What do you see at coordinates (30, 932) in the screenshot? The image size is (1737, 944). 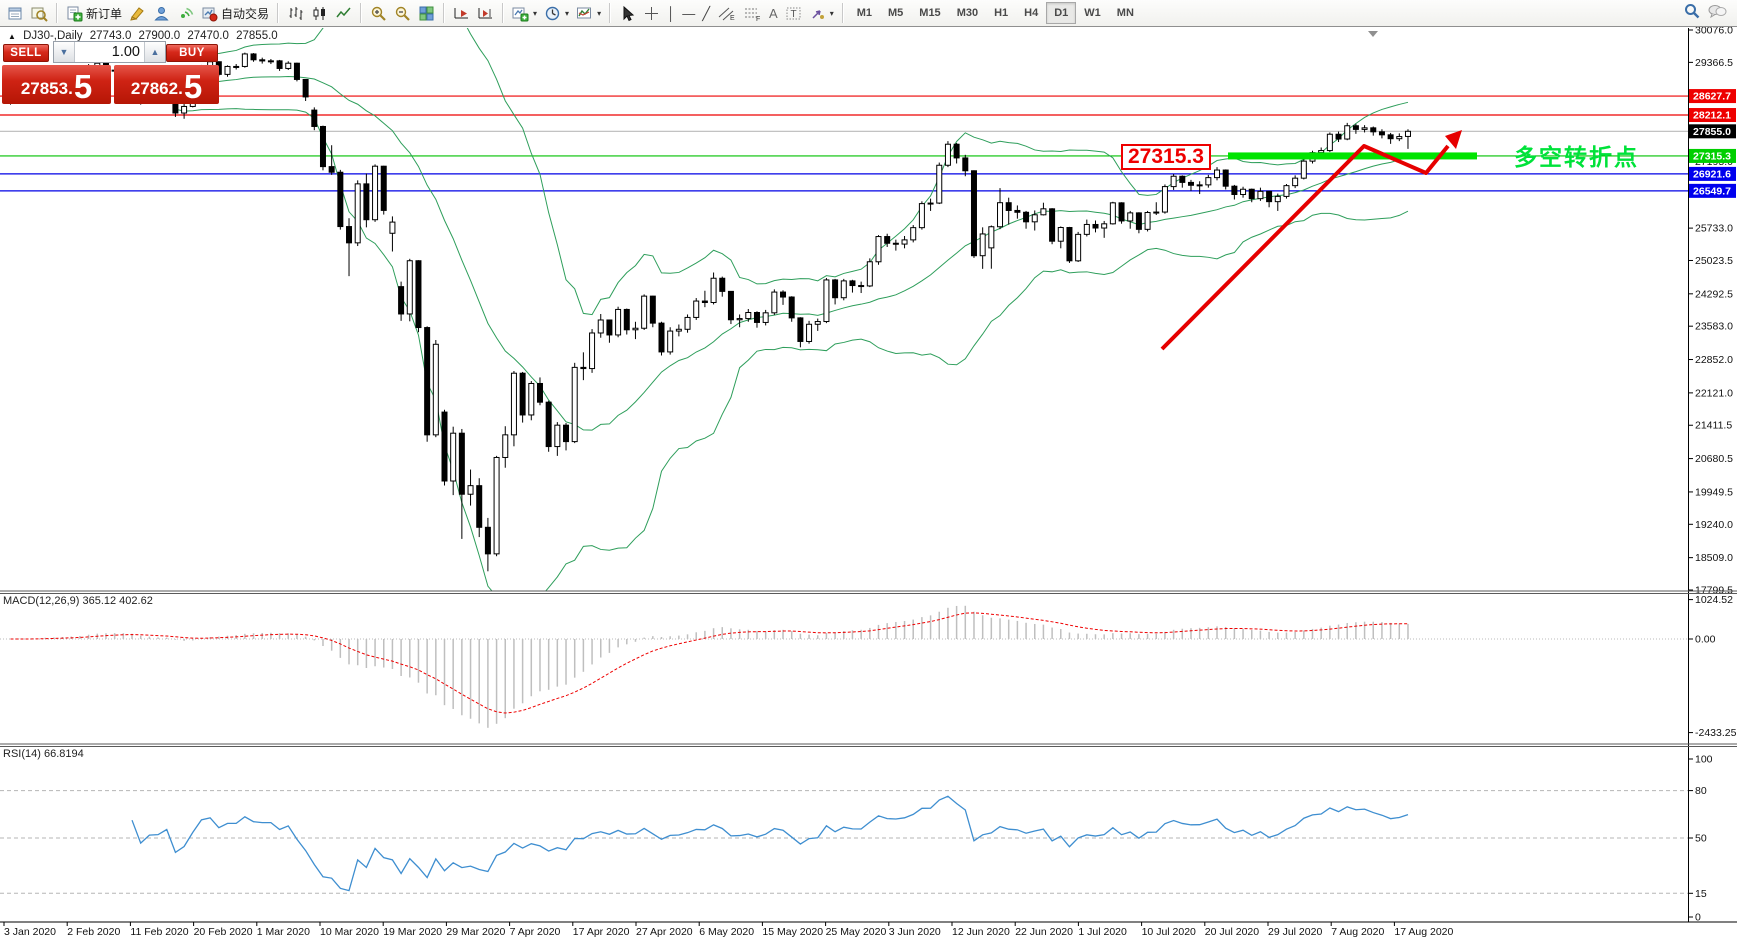 I see `date-axis-label: 3 Jan 2020` at bounding box center [30, 932].